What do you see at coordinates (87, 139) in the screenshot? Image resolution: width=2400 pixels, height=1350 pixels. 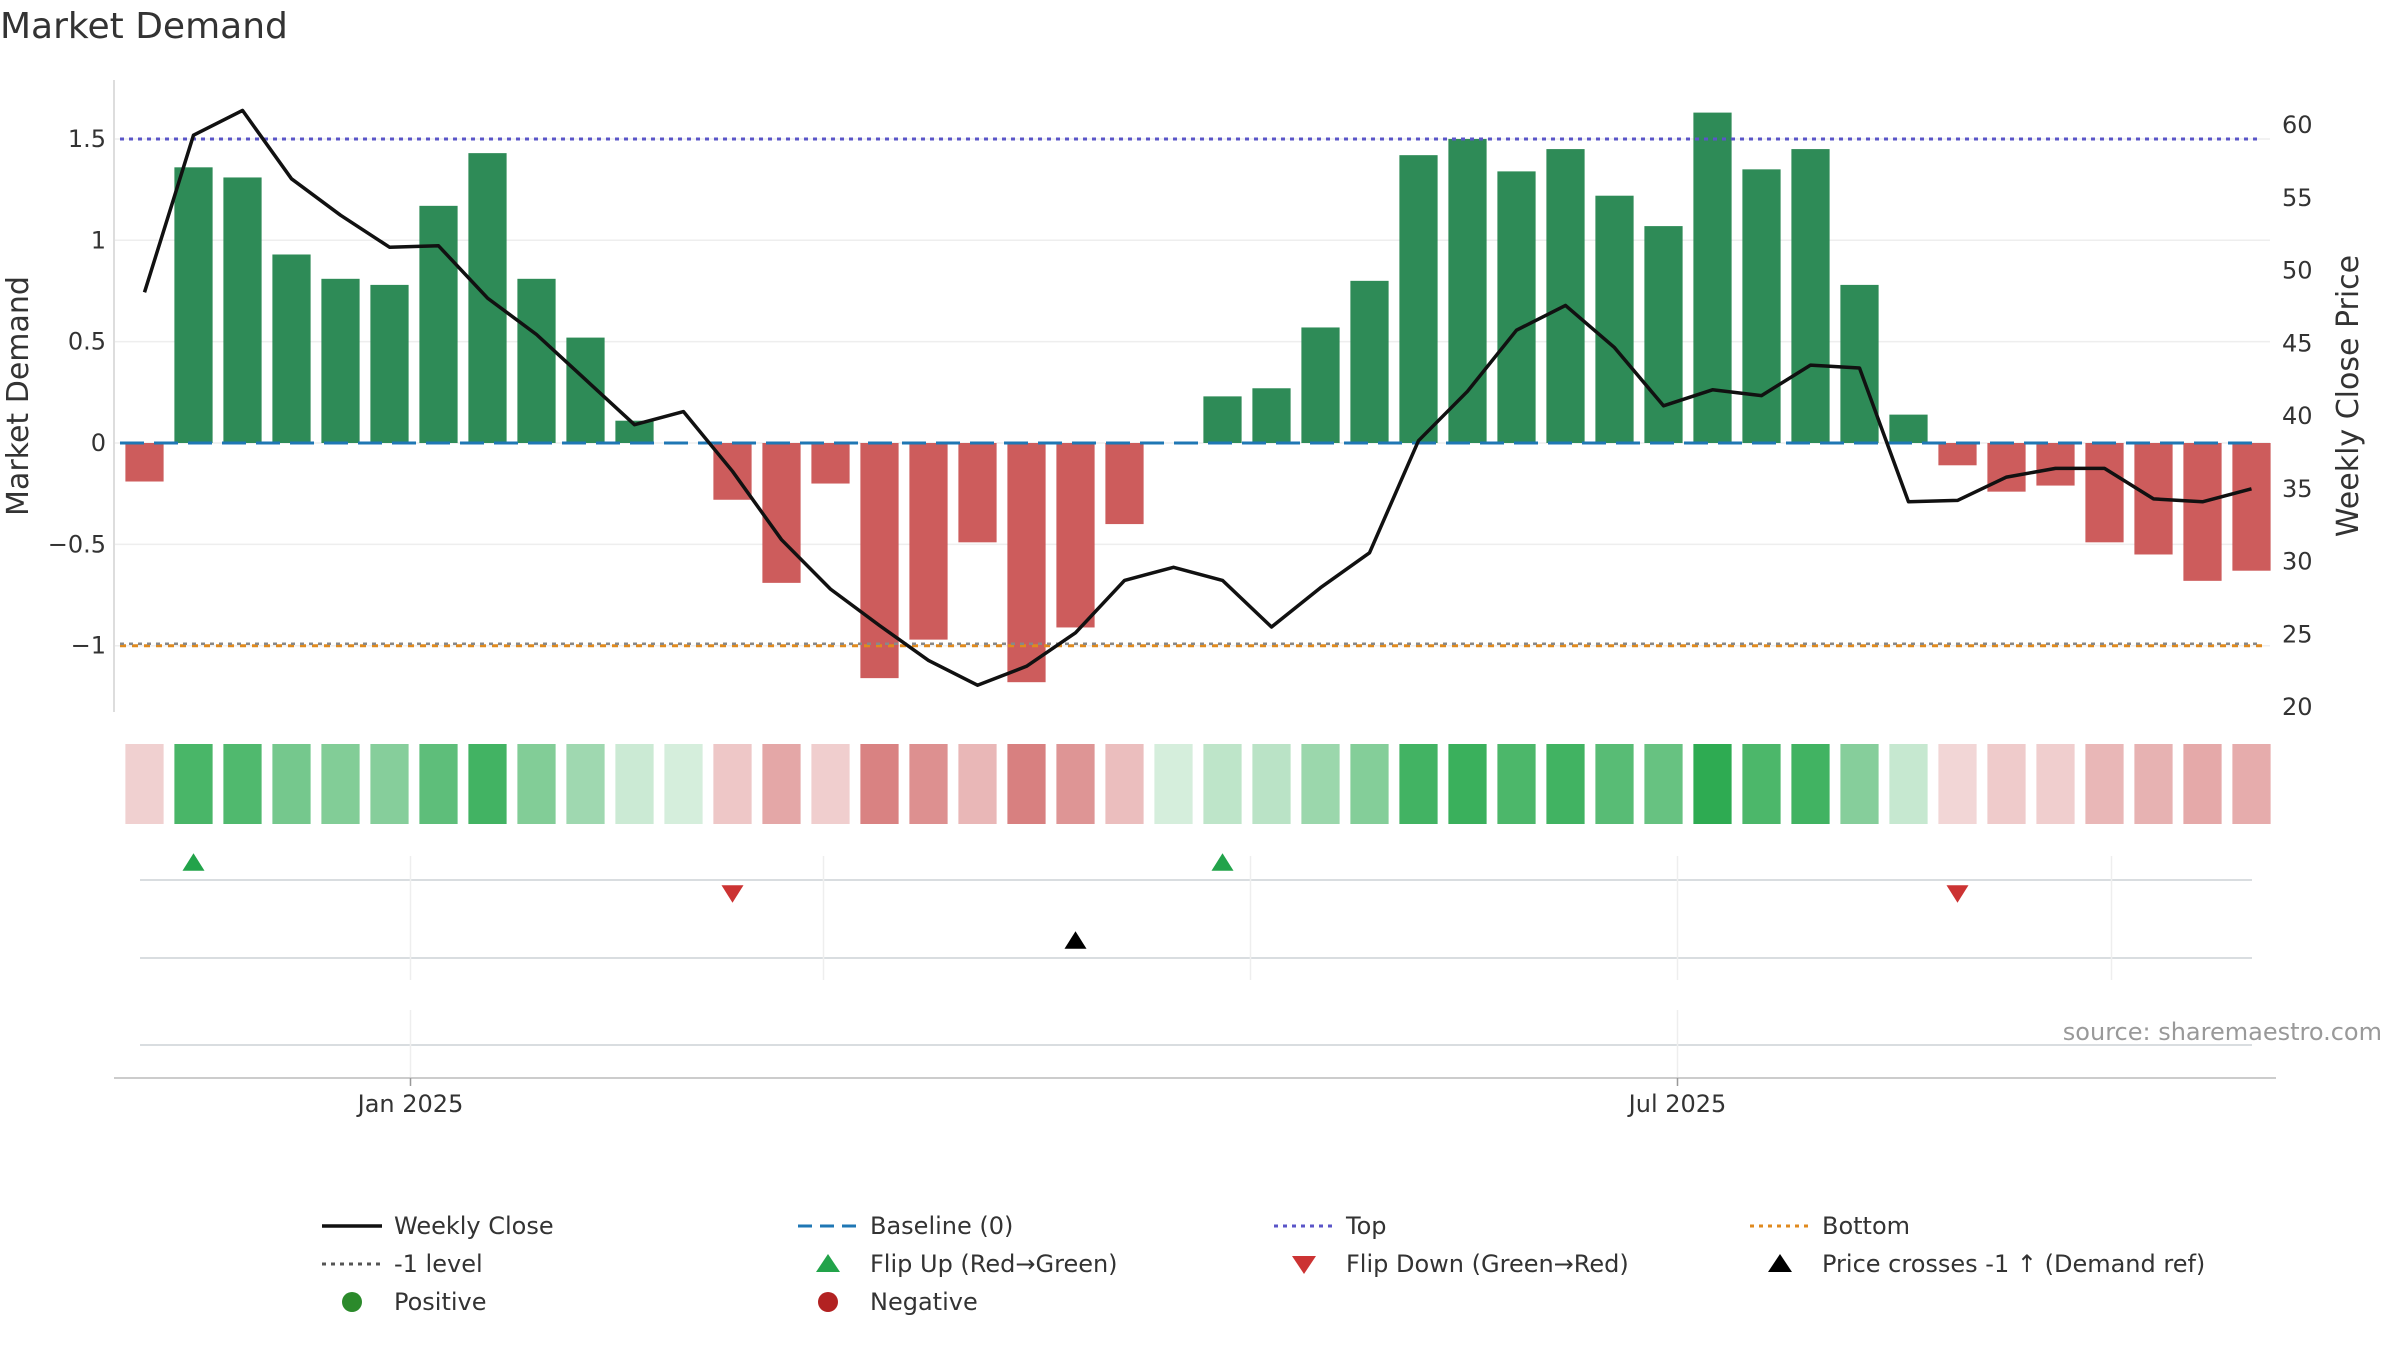 I see `y-tick-label: 1.5` at bounding box center [87, 139].